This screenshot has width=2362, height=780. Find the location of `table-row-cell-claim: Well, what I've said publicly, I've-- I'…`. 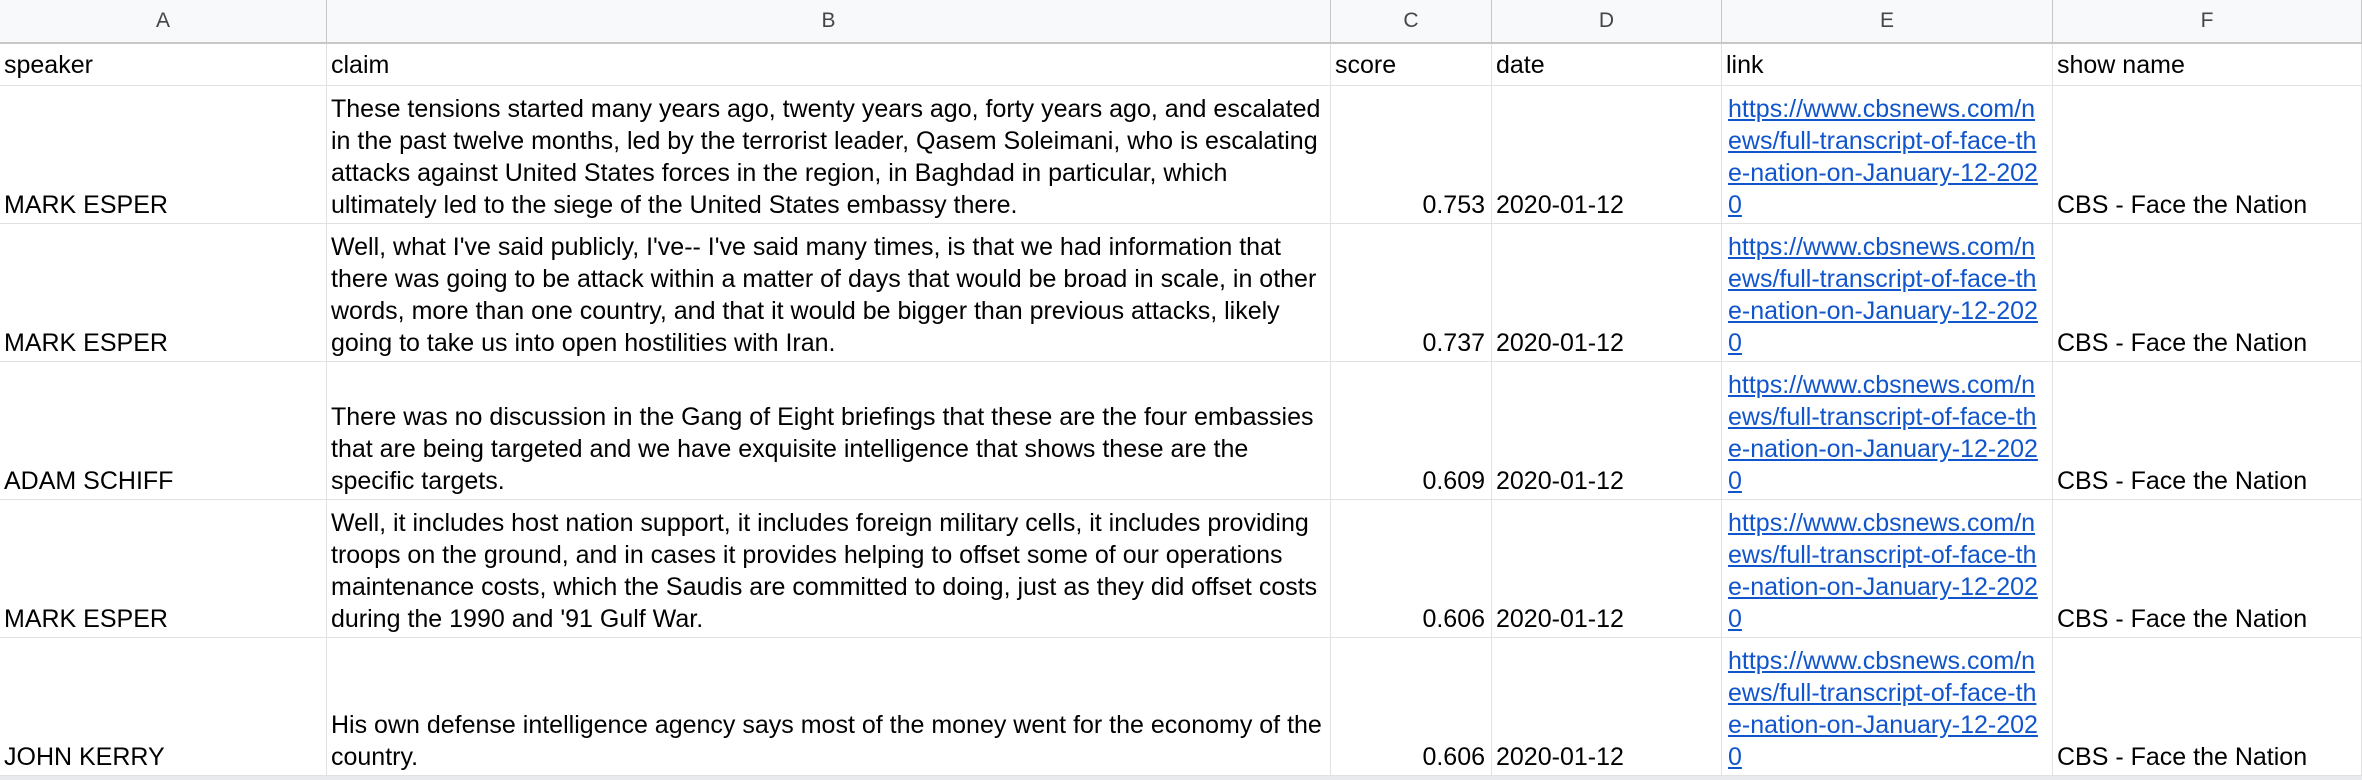

table-row-cell-claim: Well, what I've said publicly, I've-- I'… is located at coordinates (829, 293).